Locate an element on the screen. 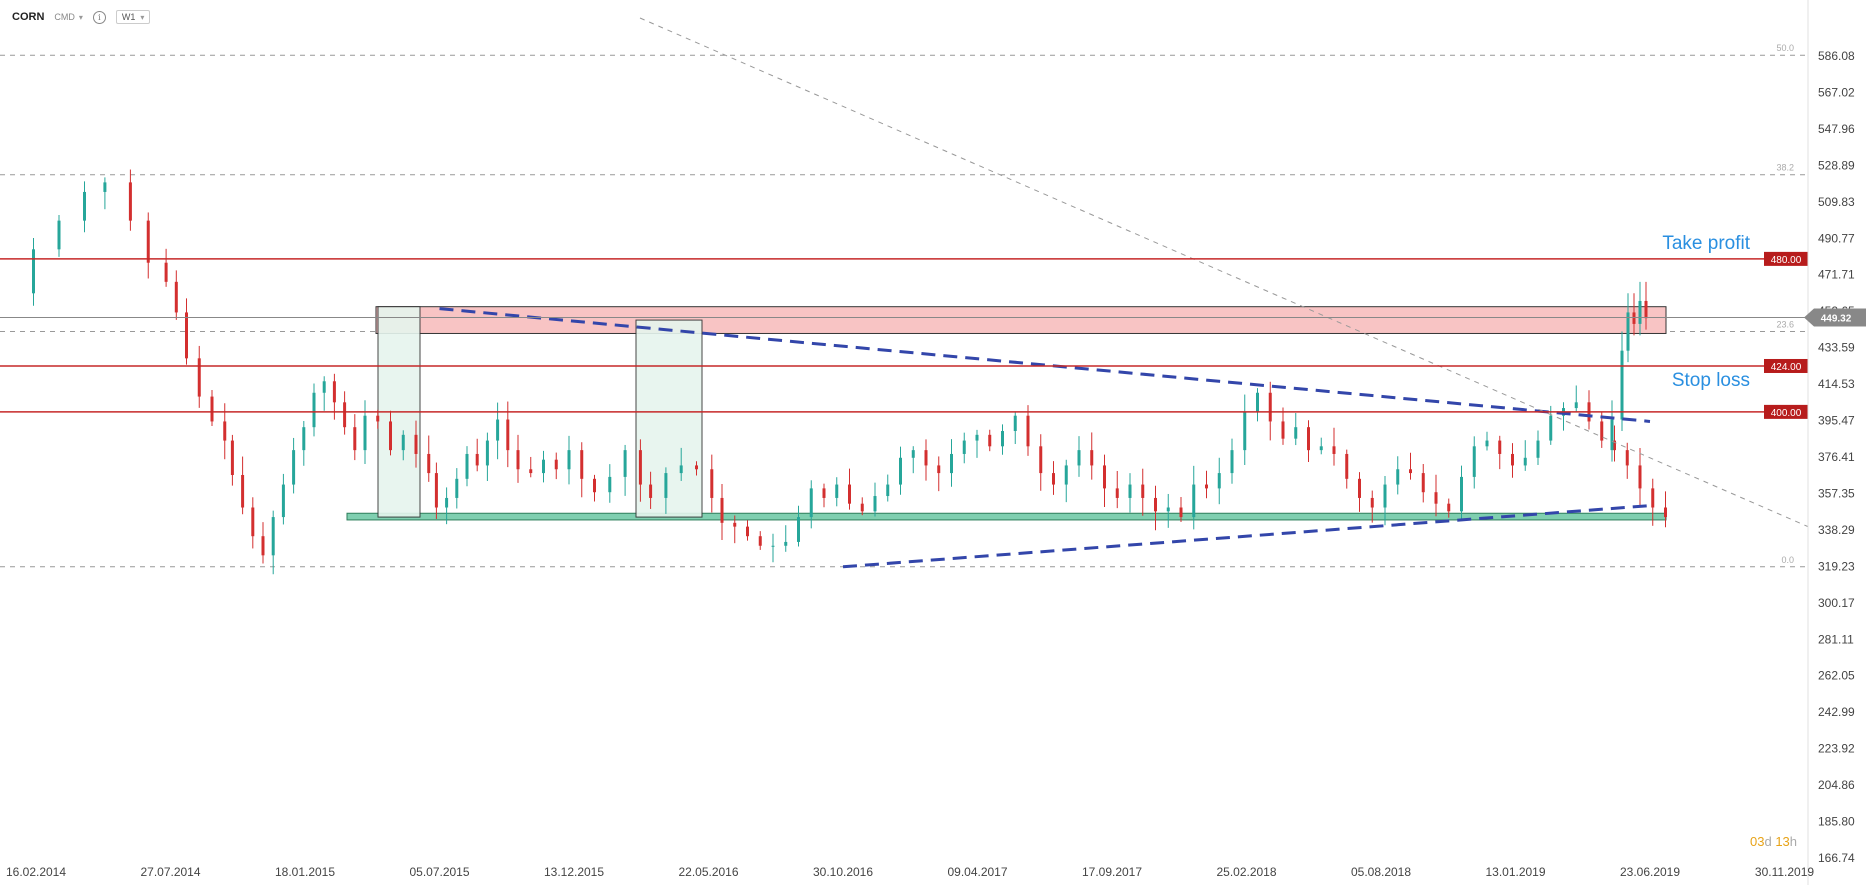 The width and height of the screenshot is (1866, 885). price-tick-label: 528.89 is located at coordinates (1836, 165).